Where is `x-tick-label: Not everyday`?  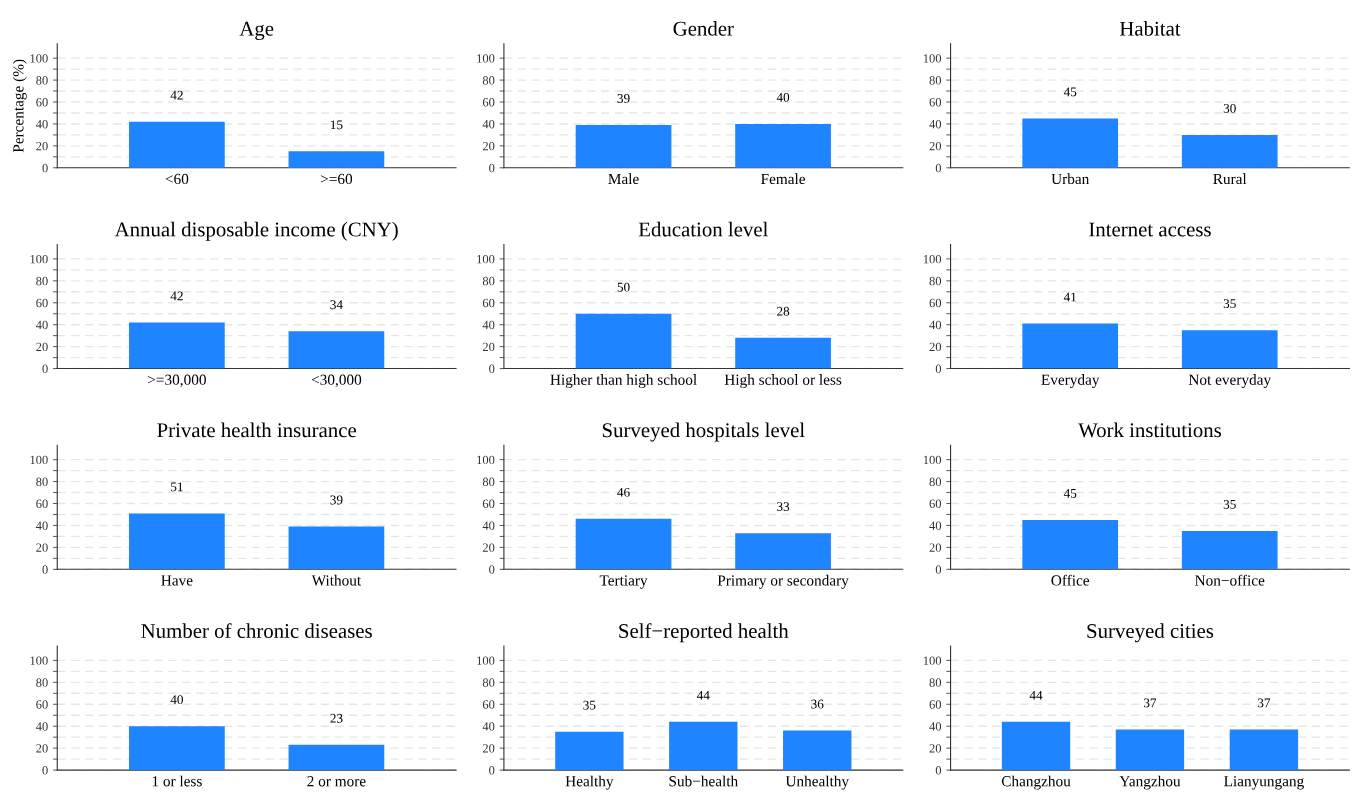 x-tick-label: Not everyday is located at coordinates (1230, 381).